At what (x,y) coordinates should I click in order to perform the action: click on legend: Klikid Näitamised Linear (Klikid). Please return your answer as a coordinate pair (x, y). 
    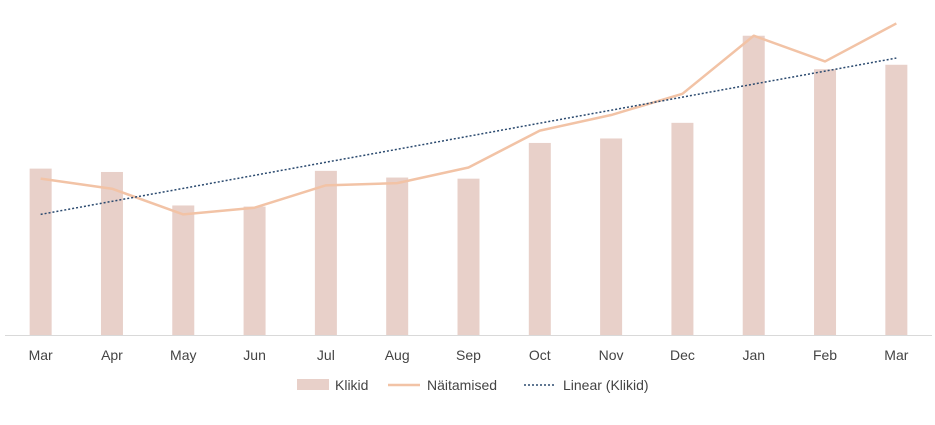
    Looking at the image, I should click on (473, 385).